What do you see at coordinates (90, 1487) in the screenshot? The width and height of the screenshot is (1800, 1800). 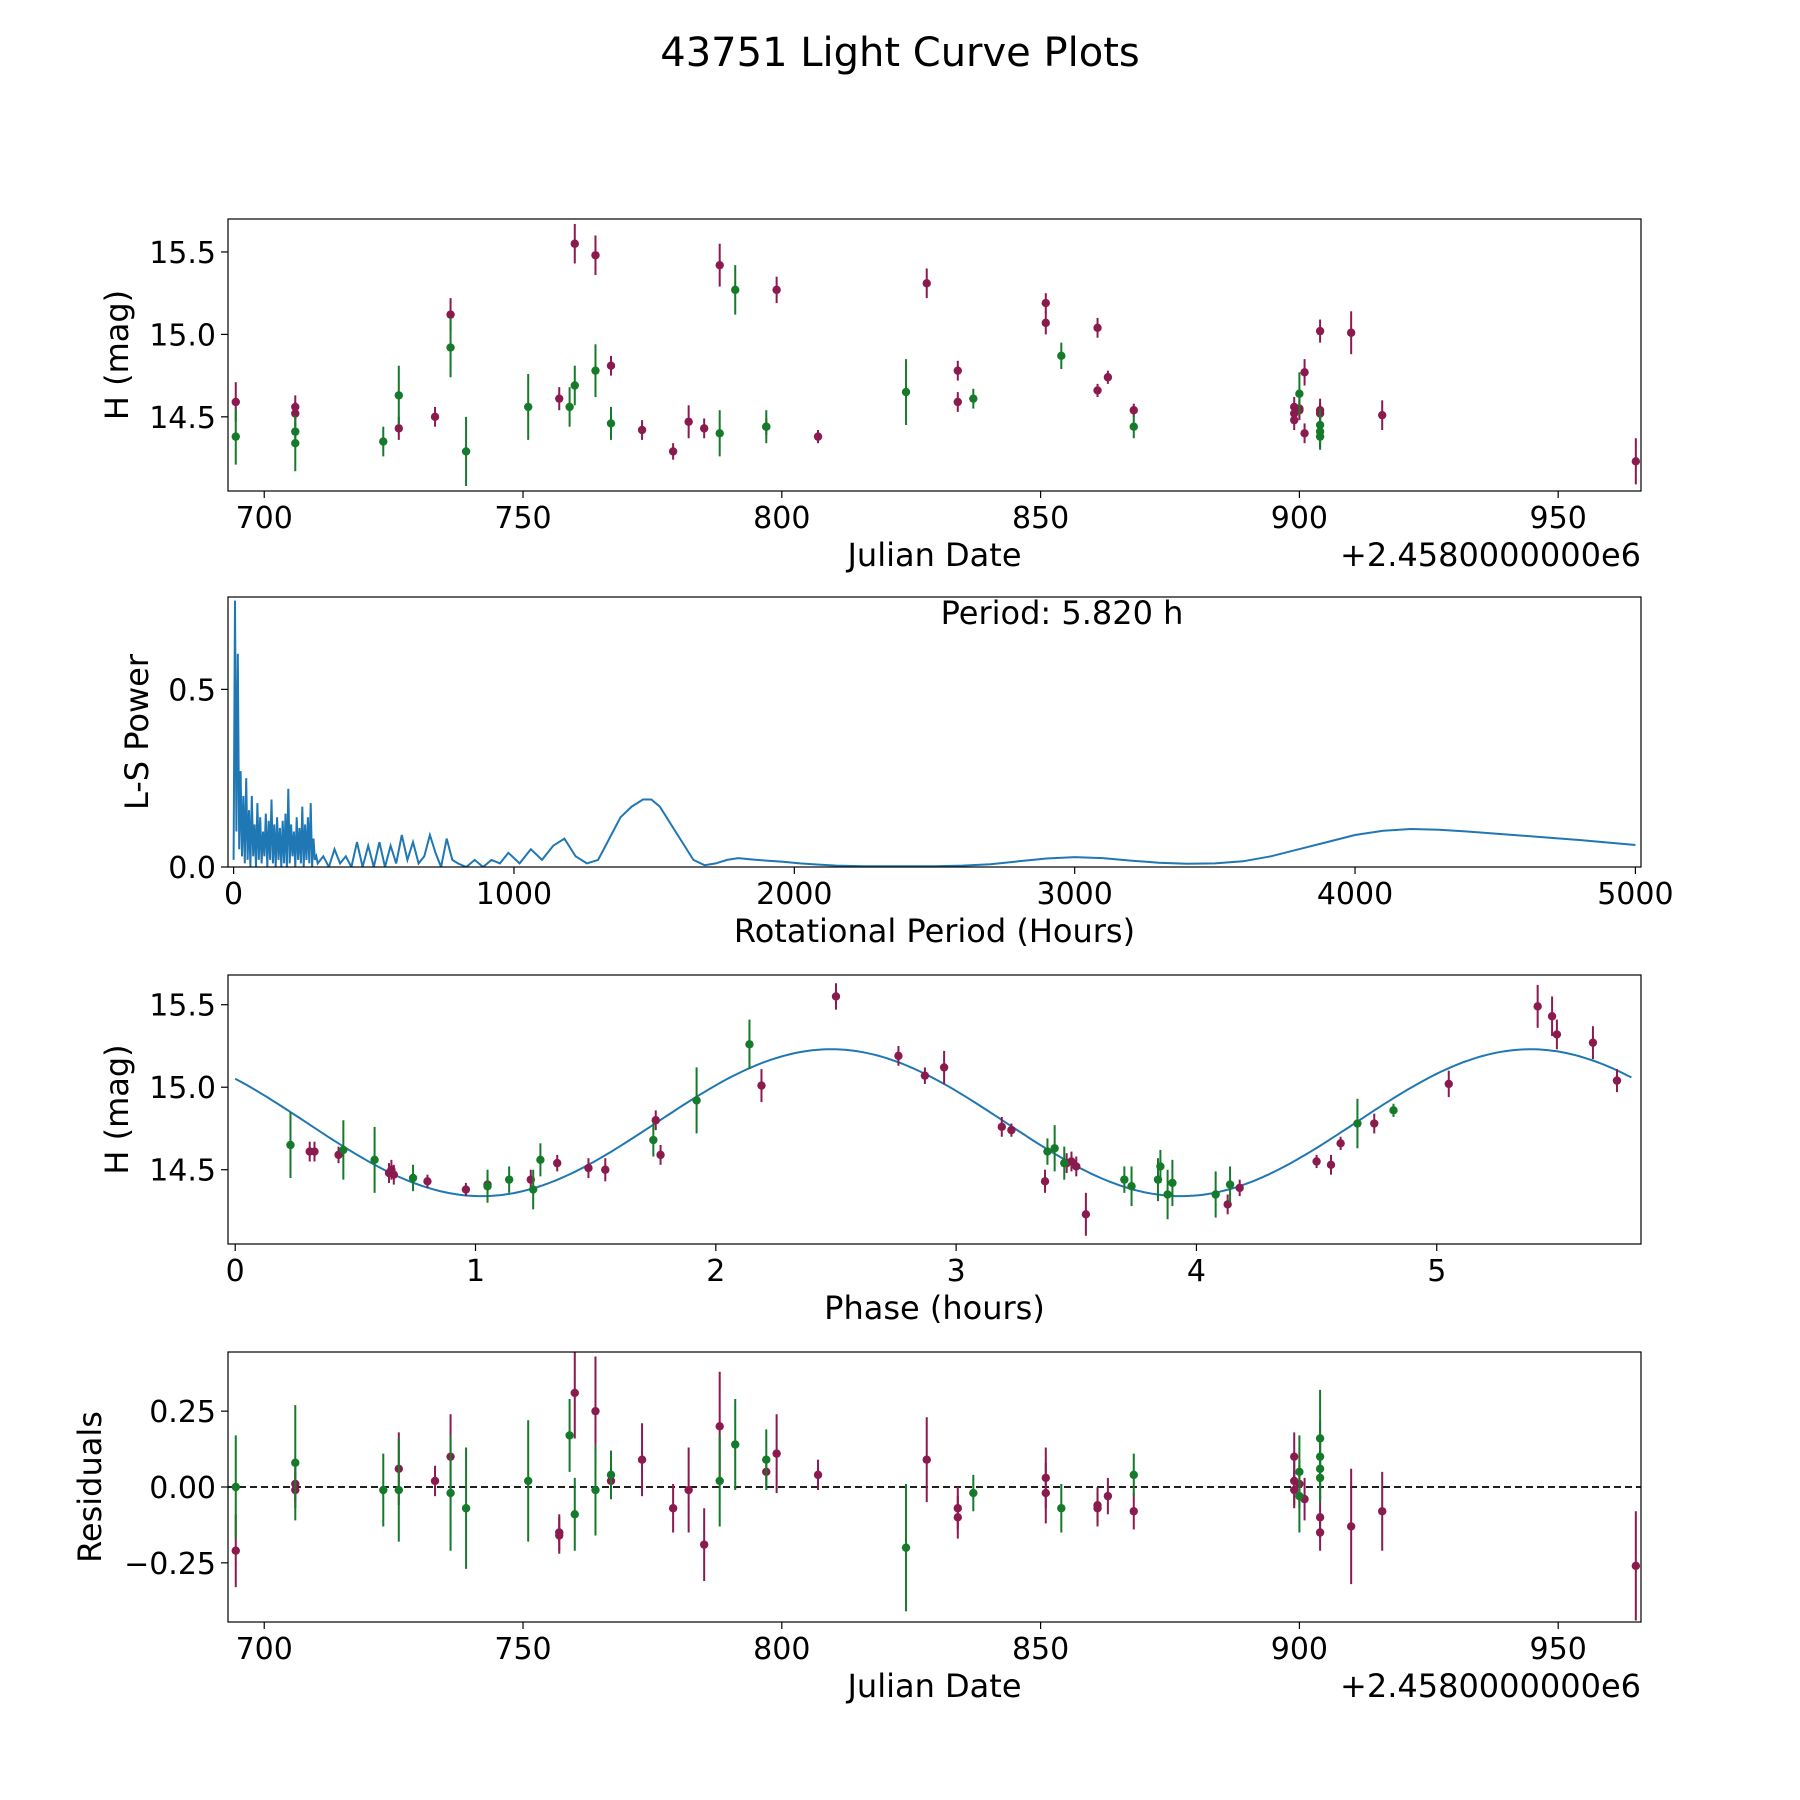 I see `y-axis-label: Residuals` at bounding box center [90, 1487].